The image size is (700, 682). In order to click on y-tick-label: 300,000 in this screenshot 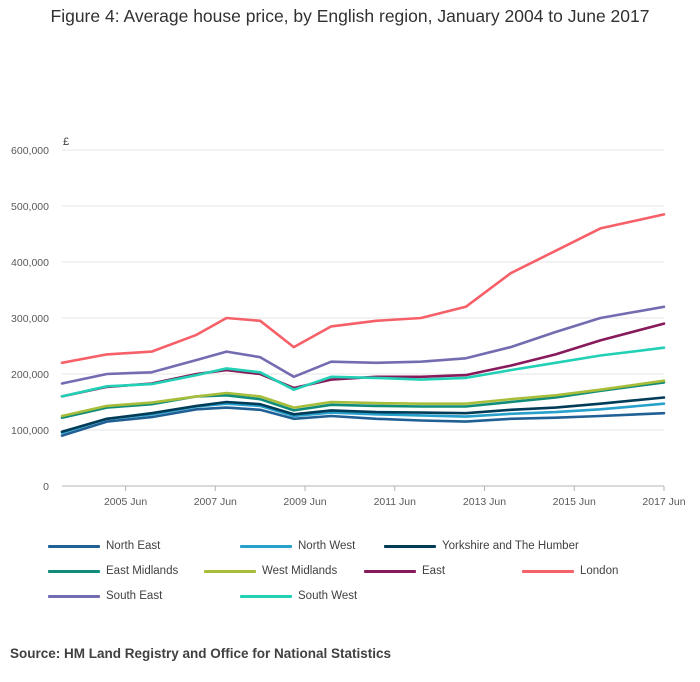, I will do `click(30, 319)`.